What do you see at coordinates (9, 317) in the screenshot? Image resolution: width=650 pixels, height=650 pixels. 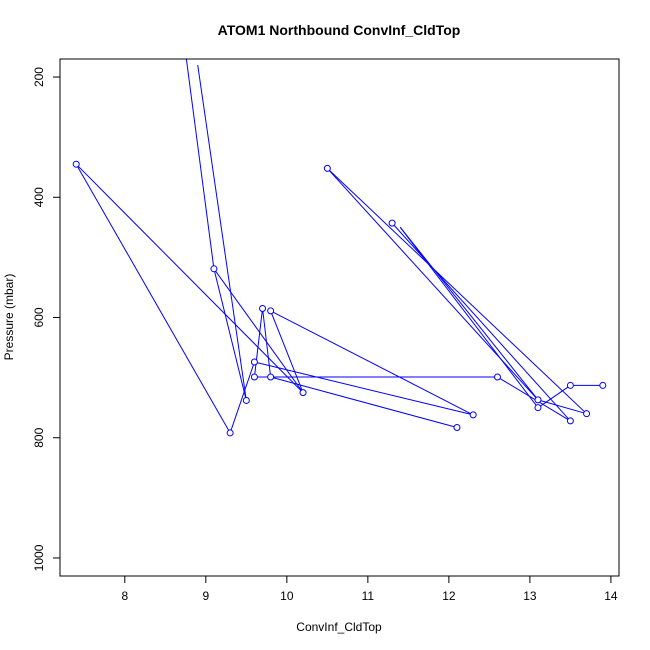 I see `y-axis-label: Pressure (mbar)` at bounding box center [9, 317].